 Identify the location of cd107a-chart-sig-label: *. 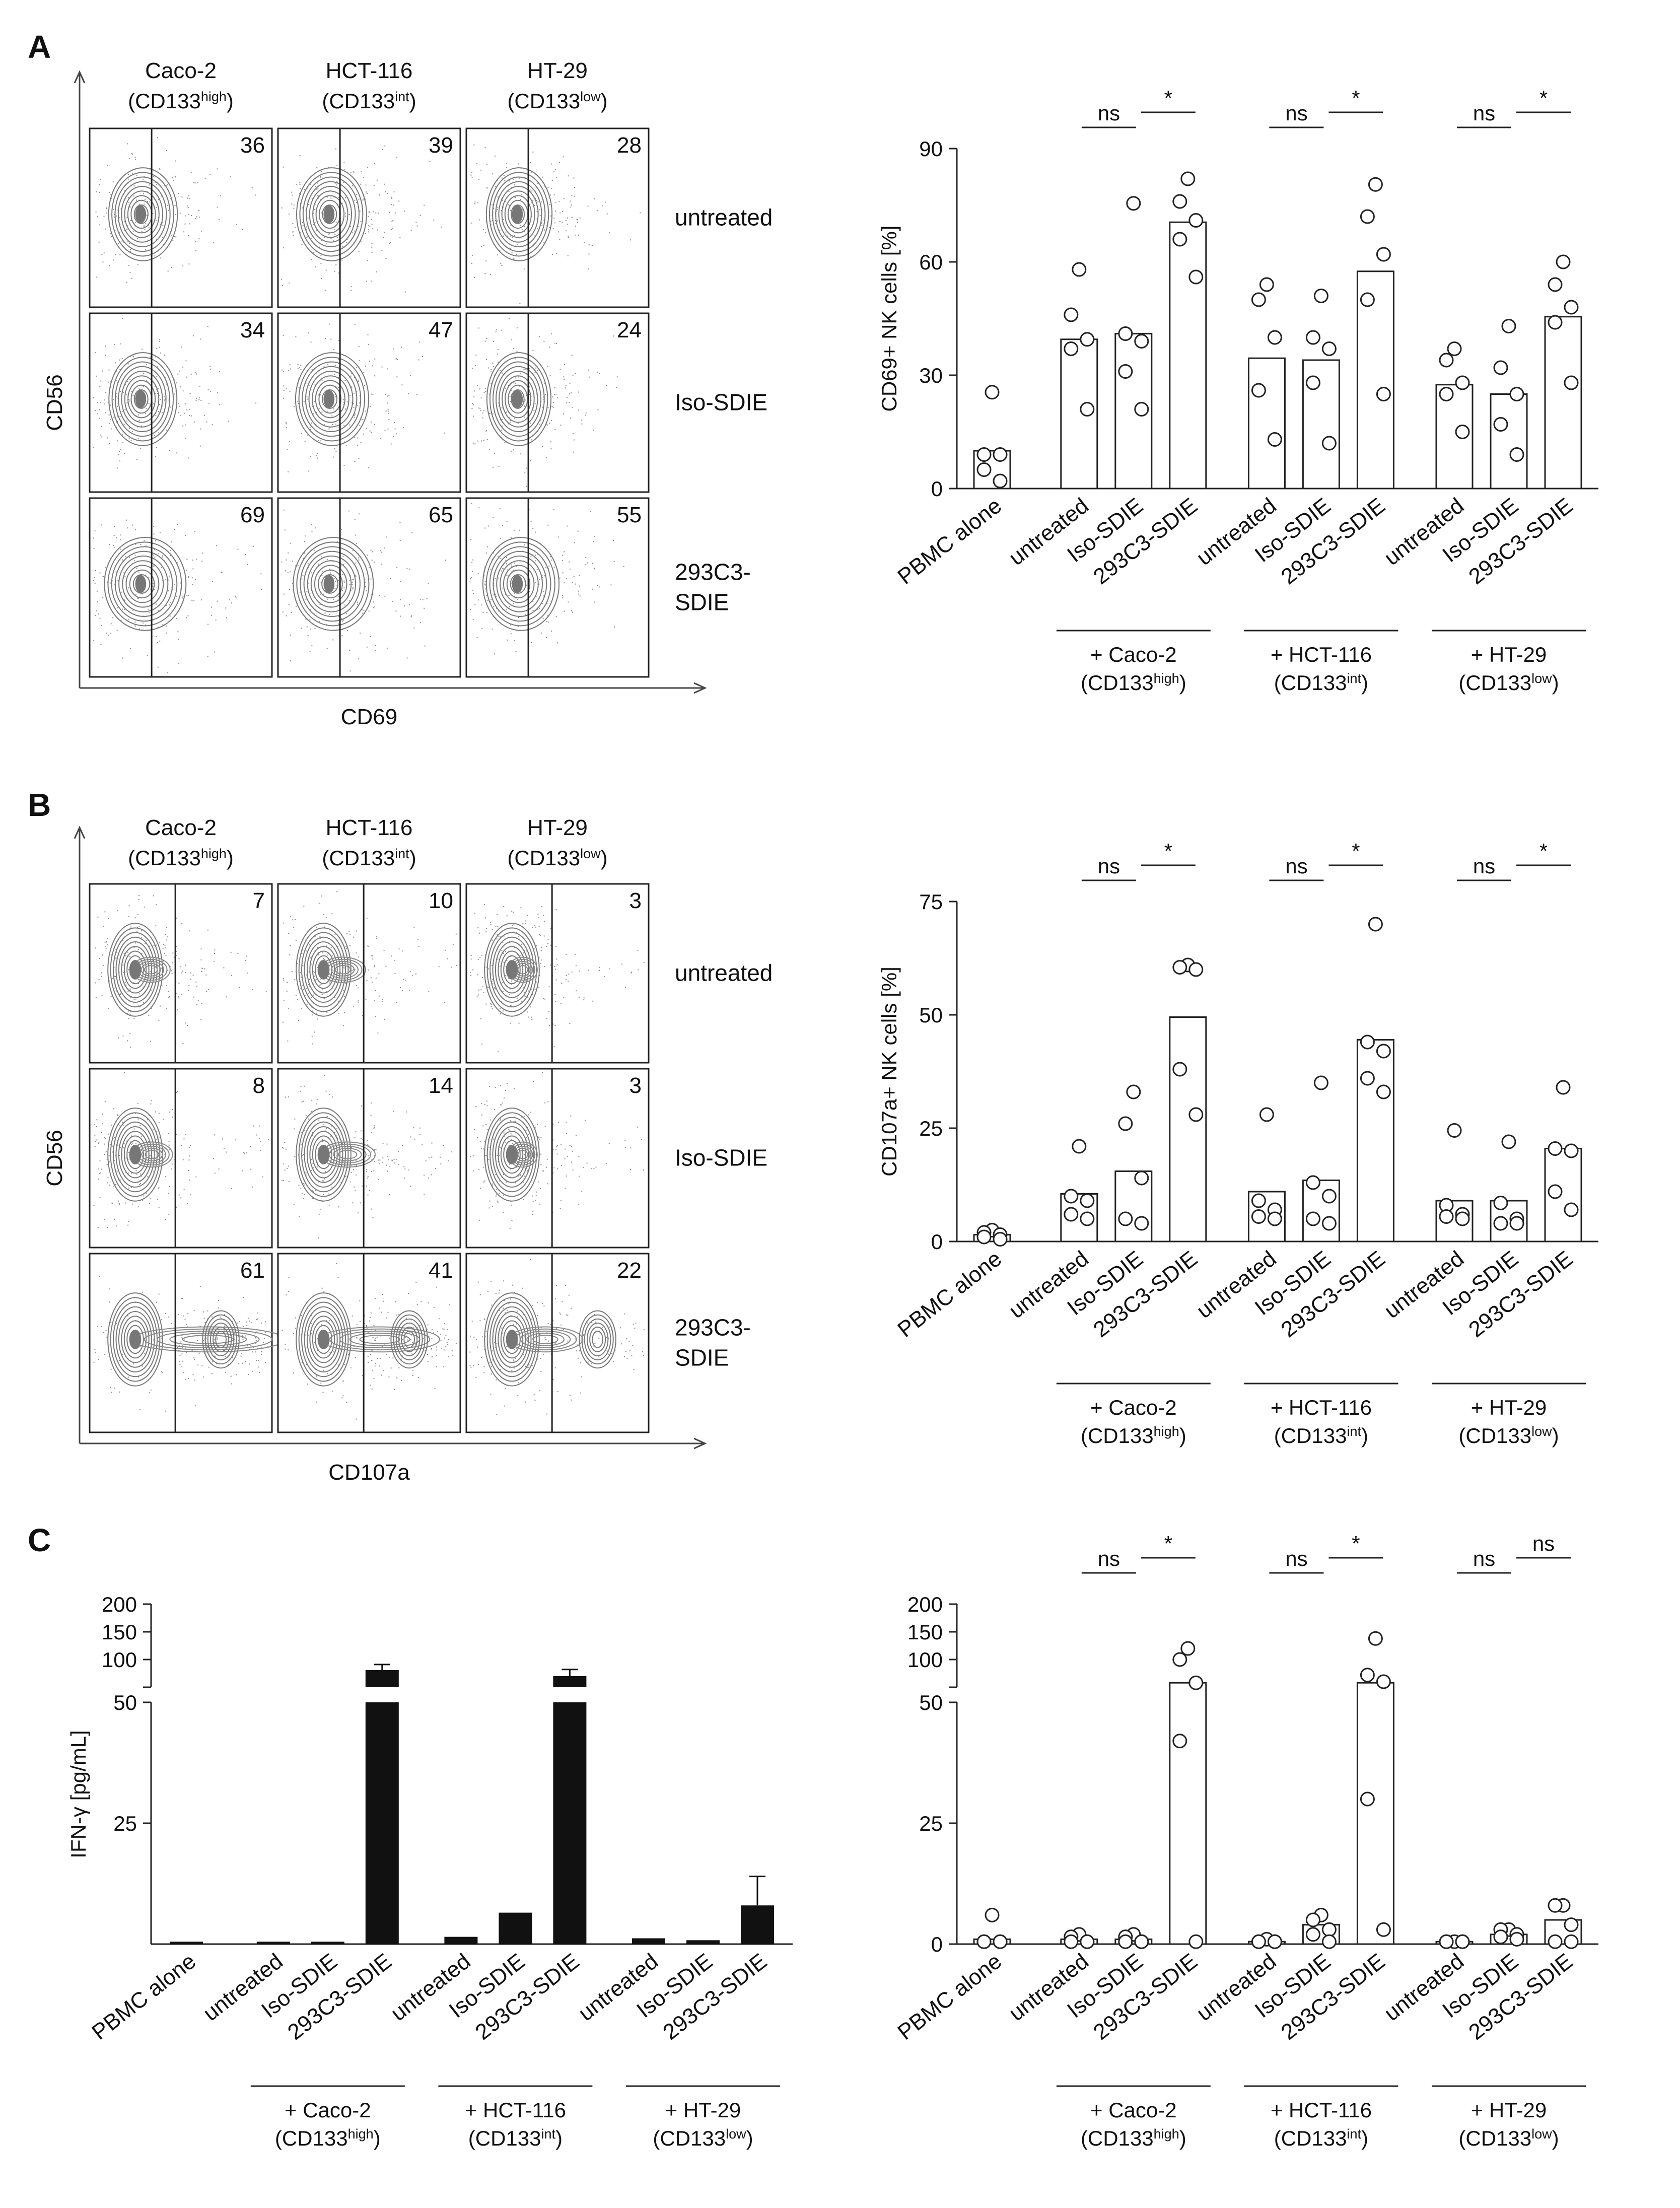
(1543, 851).